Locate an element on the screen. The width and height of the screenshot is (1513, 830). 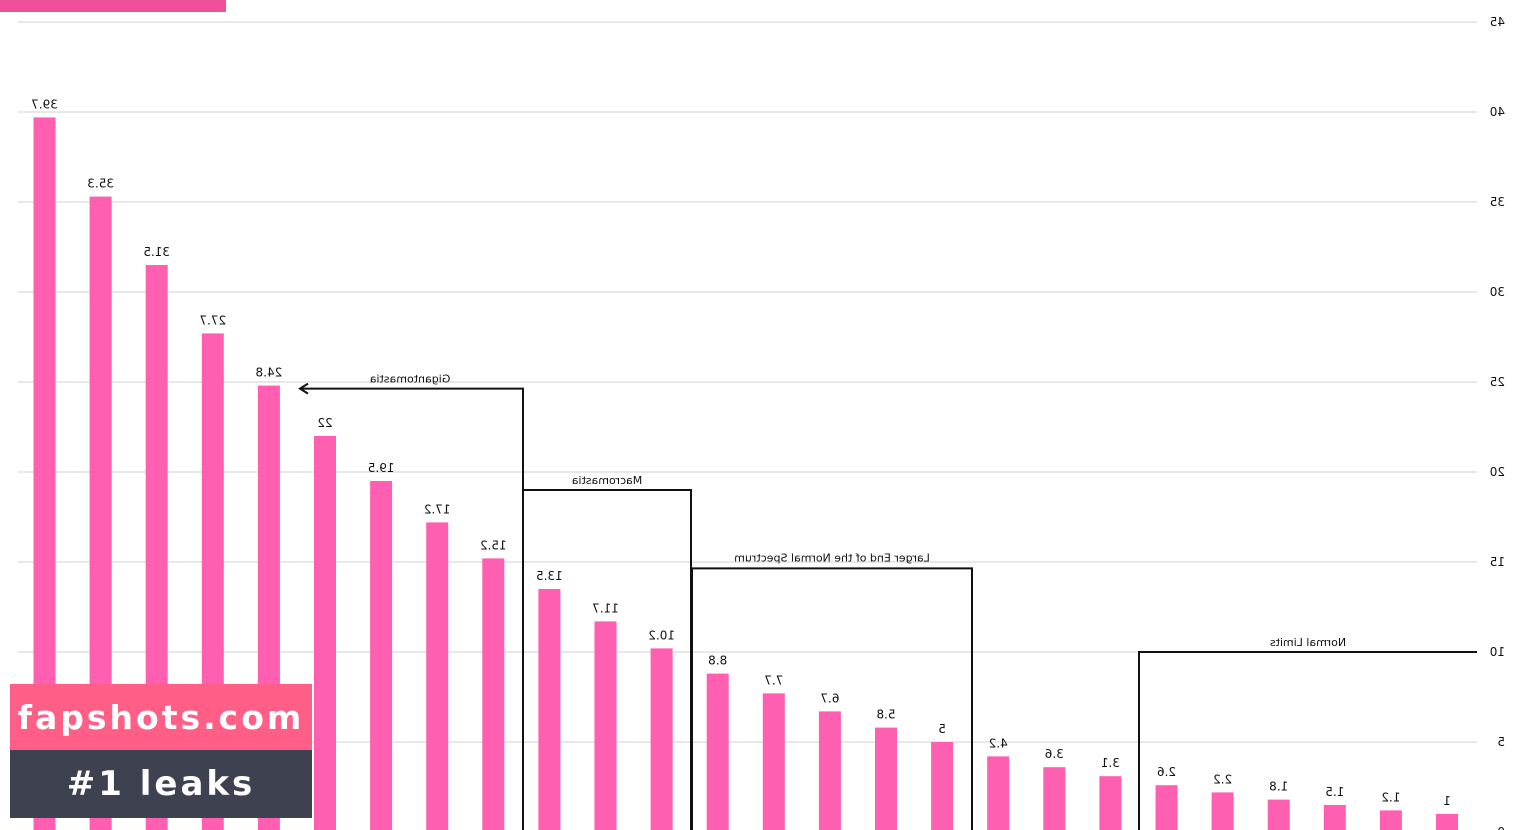
data-label: 1 is located at coordinates (1447, 801).